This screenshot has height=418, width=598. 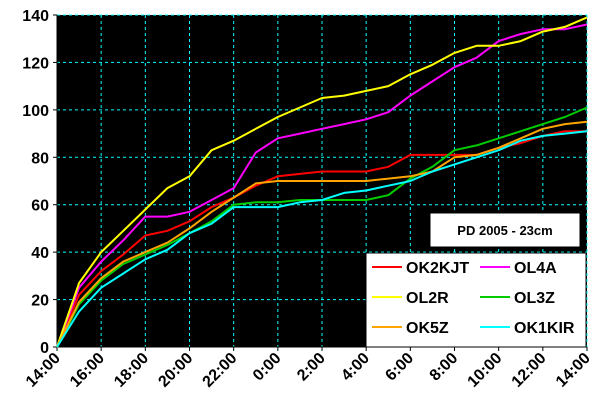 I want to click on y-tick-label: 20, so click(x=40, y=301).